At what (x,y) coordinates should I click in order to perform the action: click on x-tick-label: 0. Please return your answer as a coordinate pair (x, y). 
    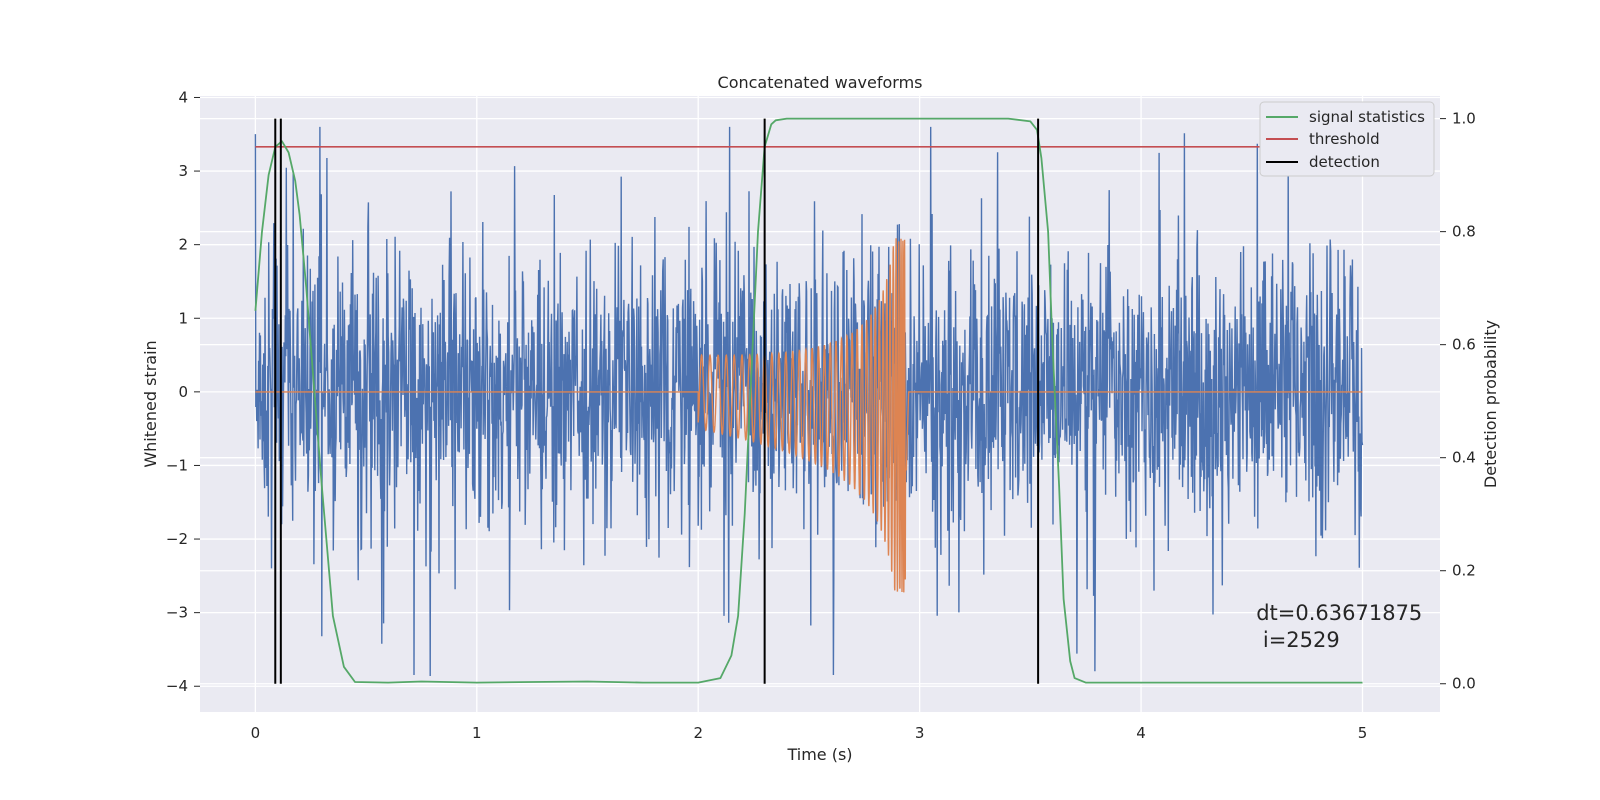
    Looking at the image, I should click on (256, 733).